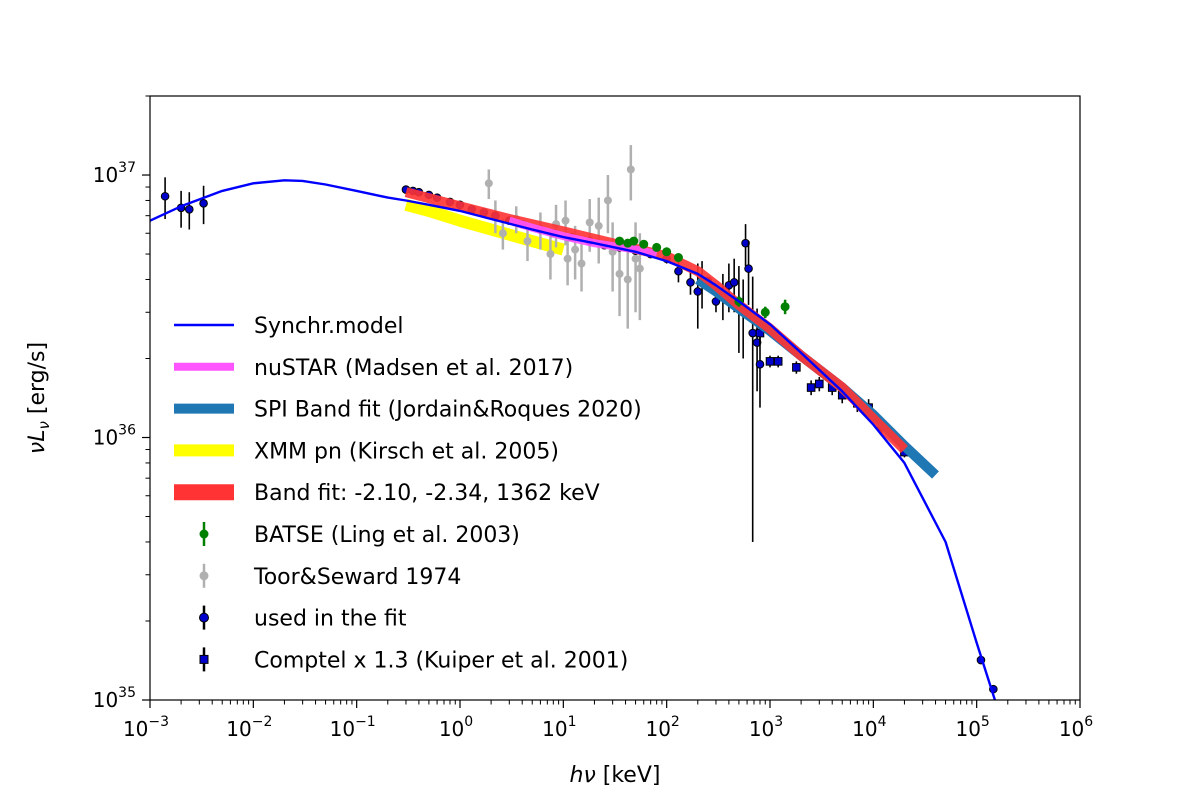  I want to click on y-tick-label: 1037, so click(114, 173).